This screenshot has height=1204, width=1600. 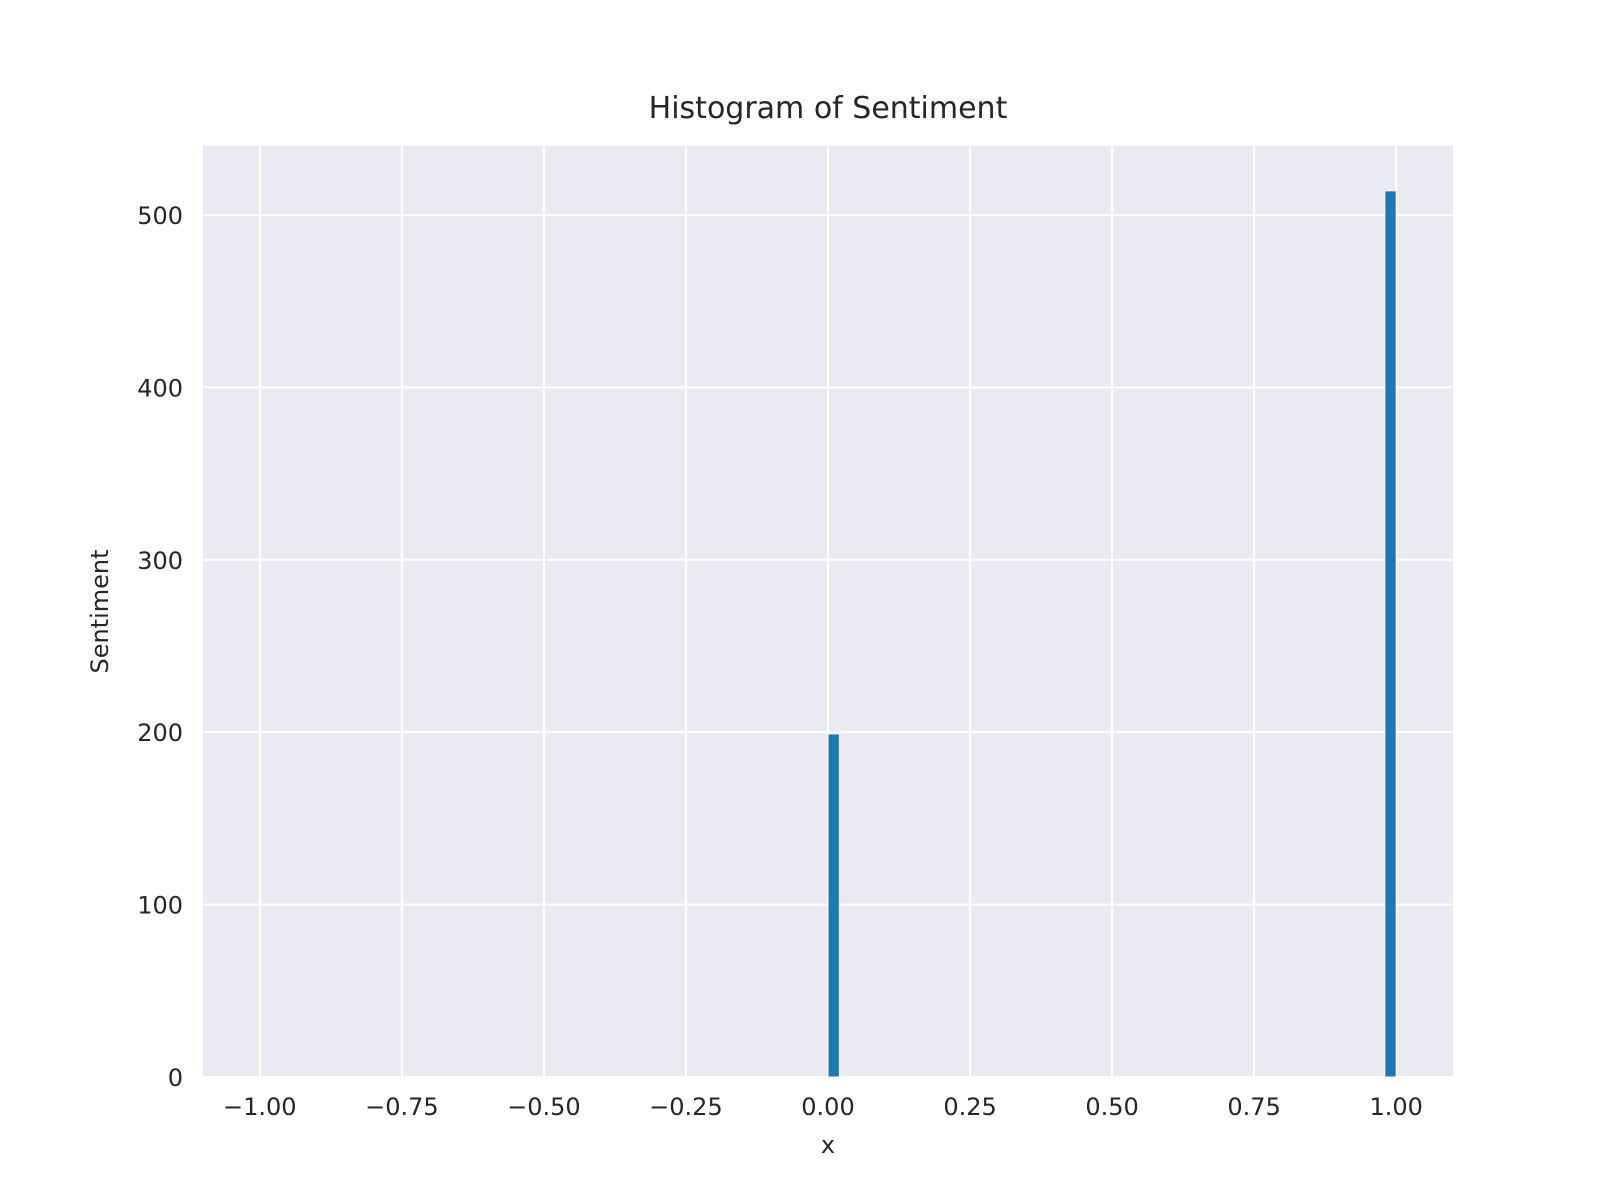 What do you see at coordinates (160, 388) in the screenshot?
I see `y-tick-label: 400` at bounding box center [160, 388].